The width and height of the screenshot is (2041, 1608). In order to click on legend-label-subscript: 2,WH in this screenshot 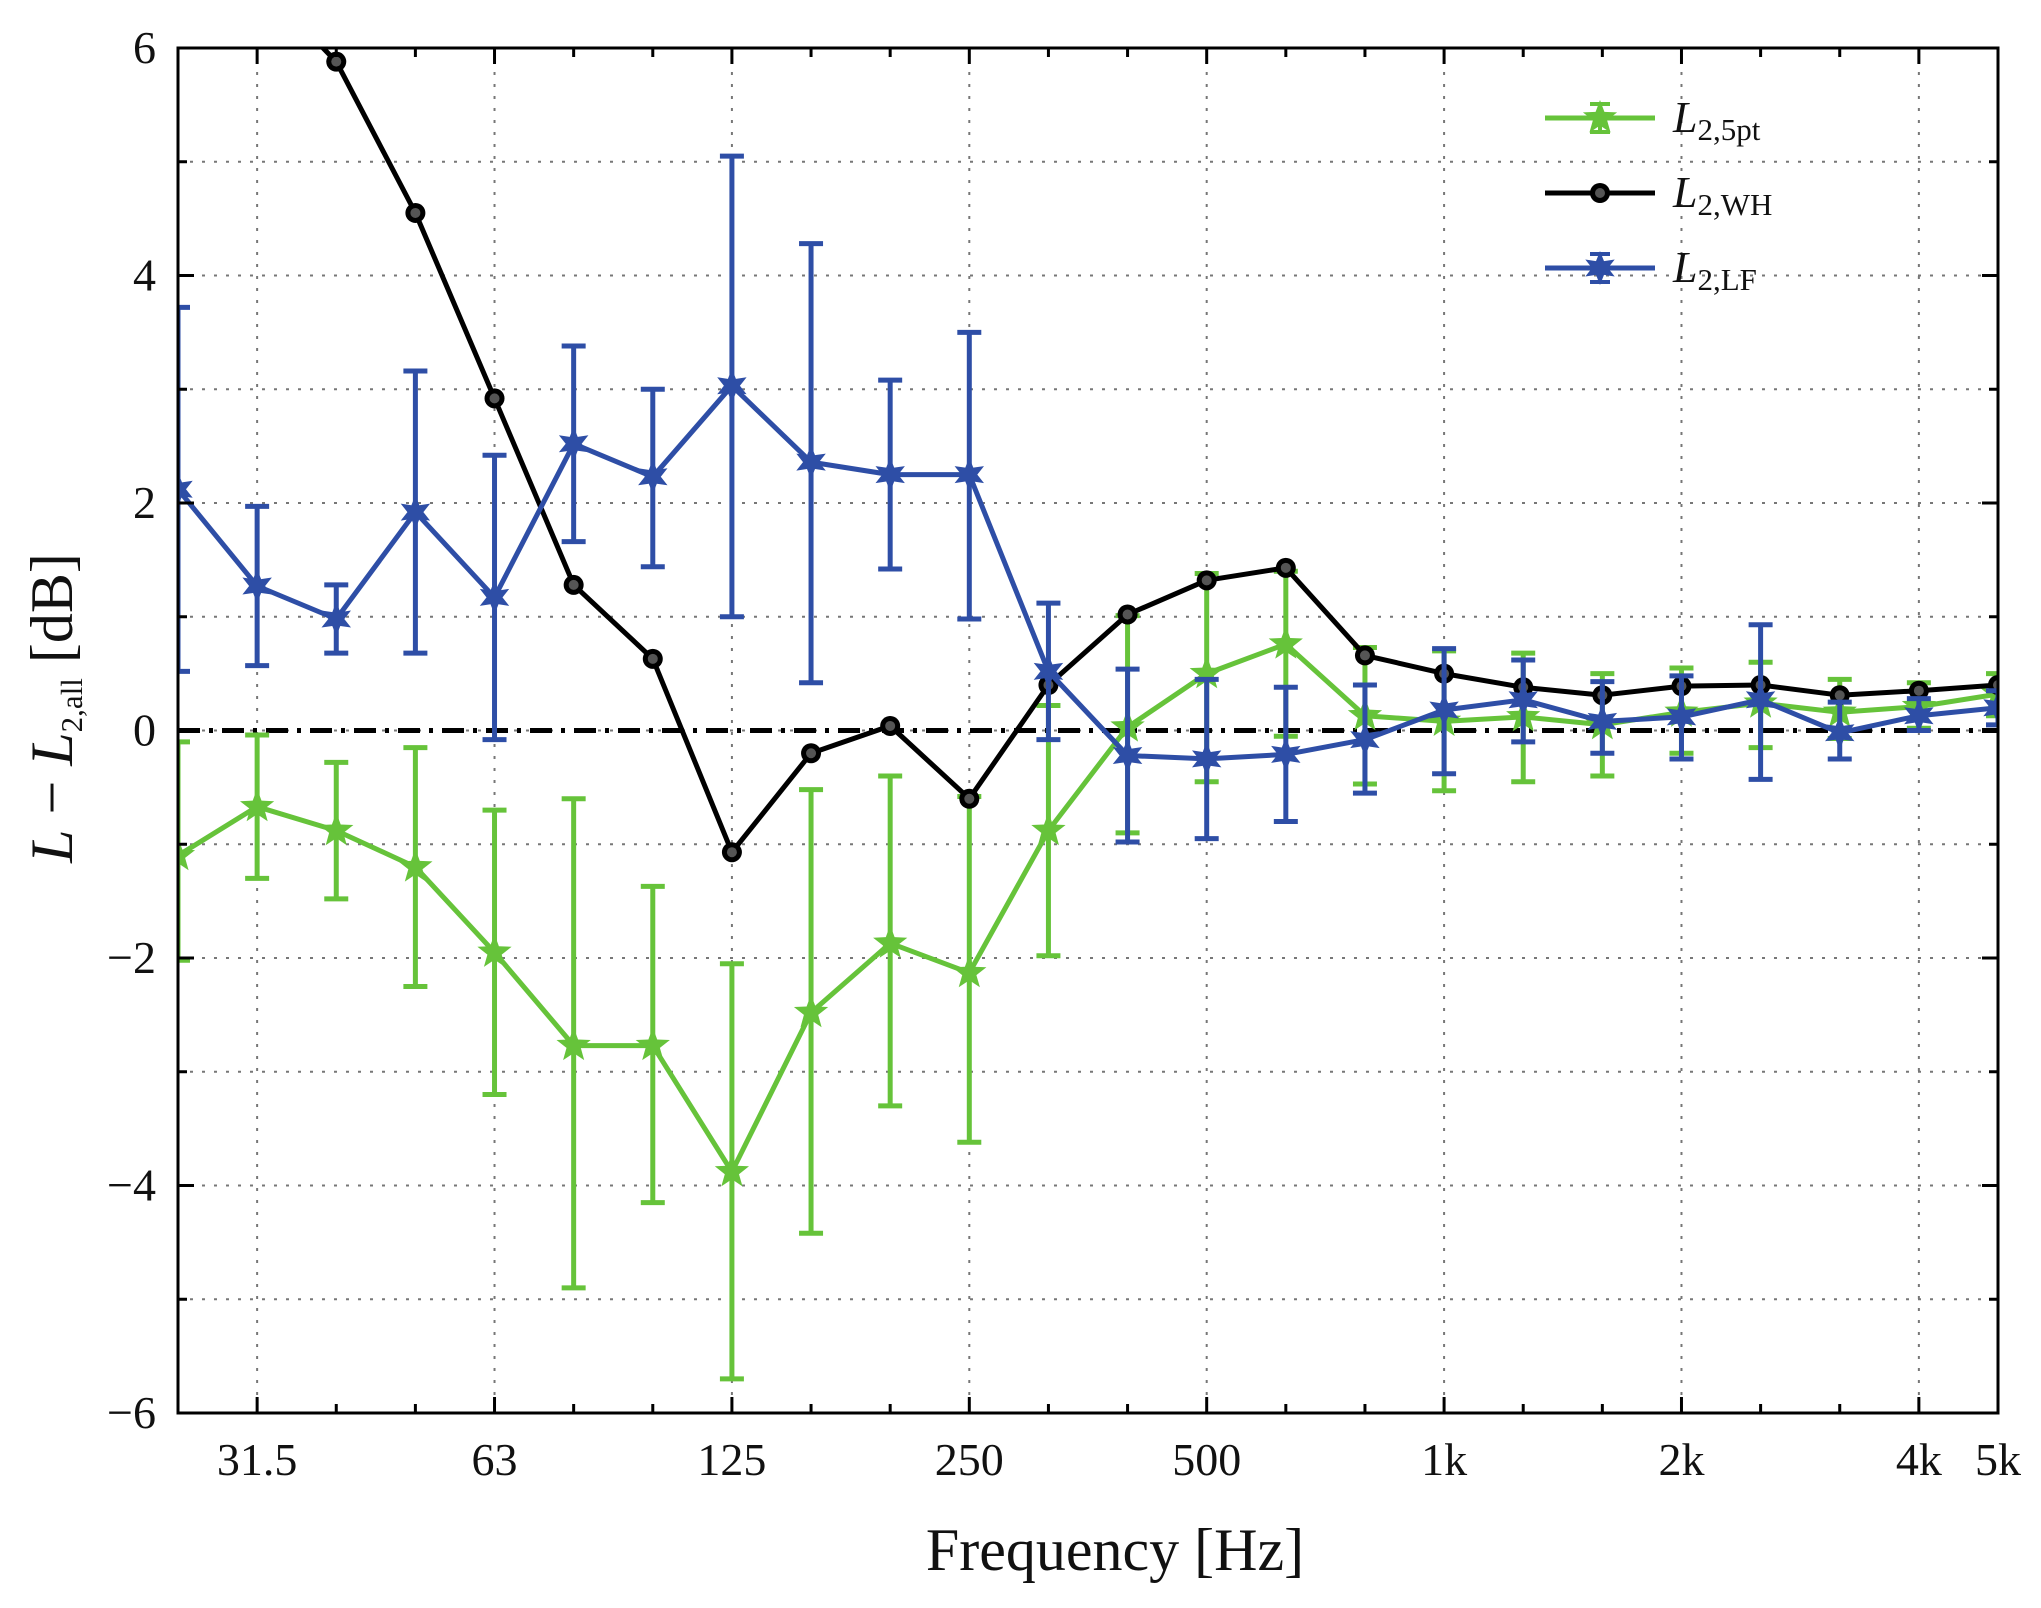, I will do `click(1734, 204)`.